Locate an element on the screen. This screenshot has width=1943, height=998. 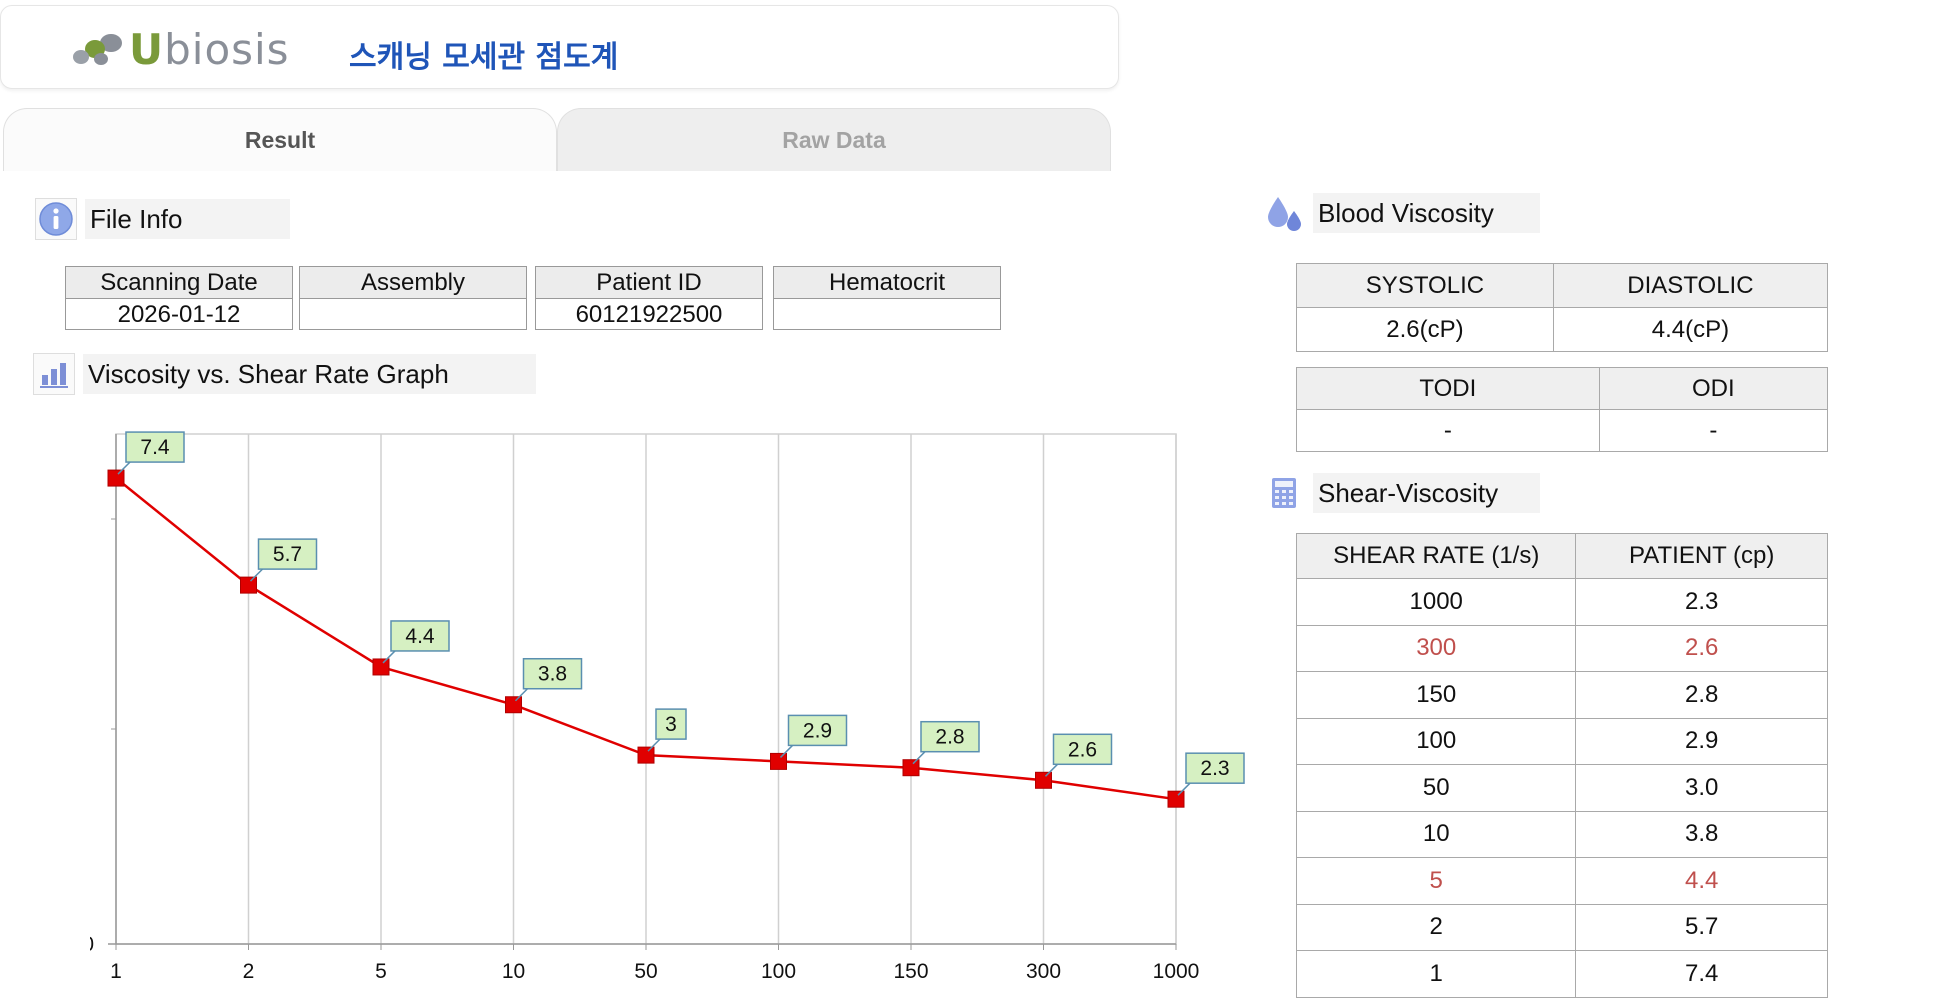
hematocrit-label: Hematocrit is located at coordinates (887, 283).